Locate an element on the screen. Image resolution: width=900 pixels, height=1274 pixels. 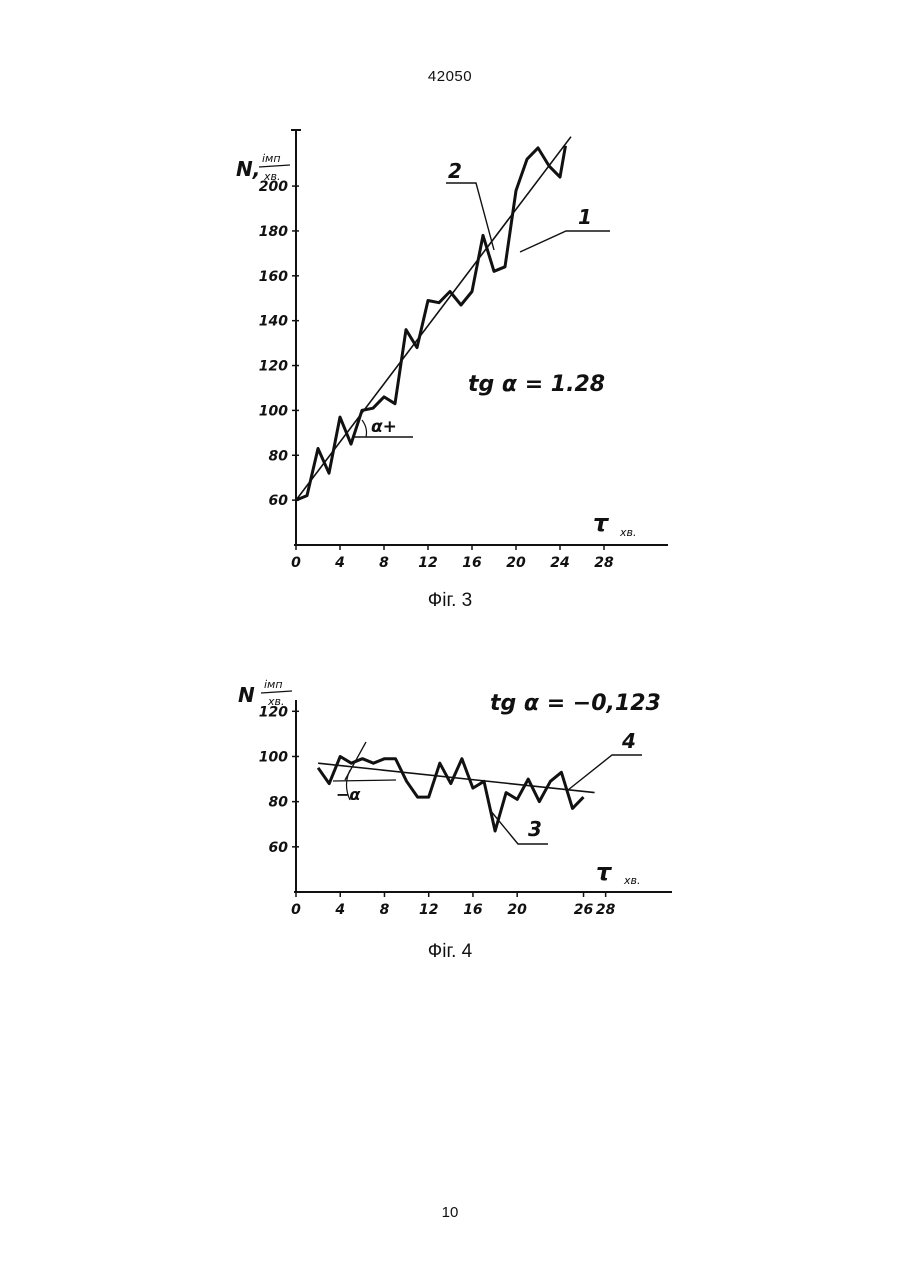
y-tick-label: 120 is located at coordinates (273, 367).